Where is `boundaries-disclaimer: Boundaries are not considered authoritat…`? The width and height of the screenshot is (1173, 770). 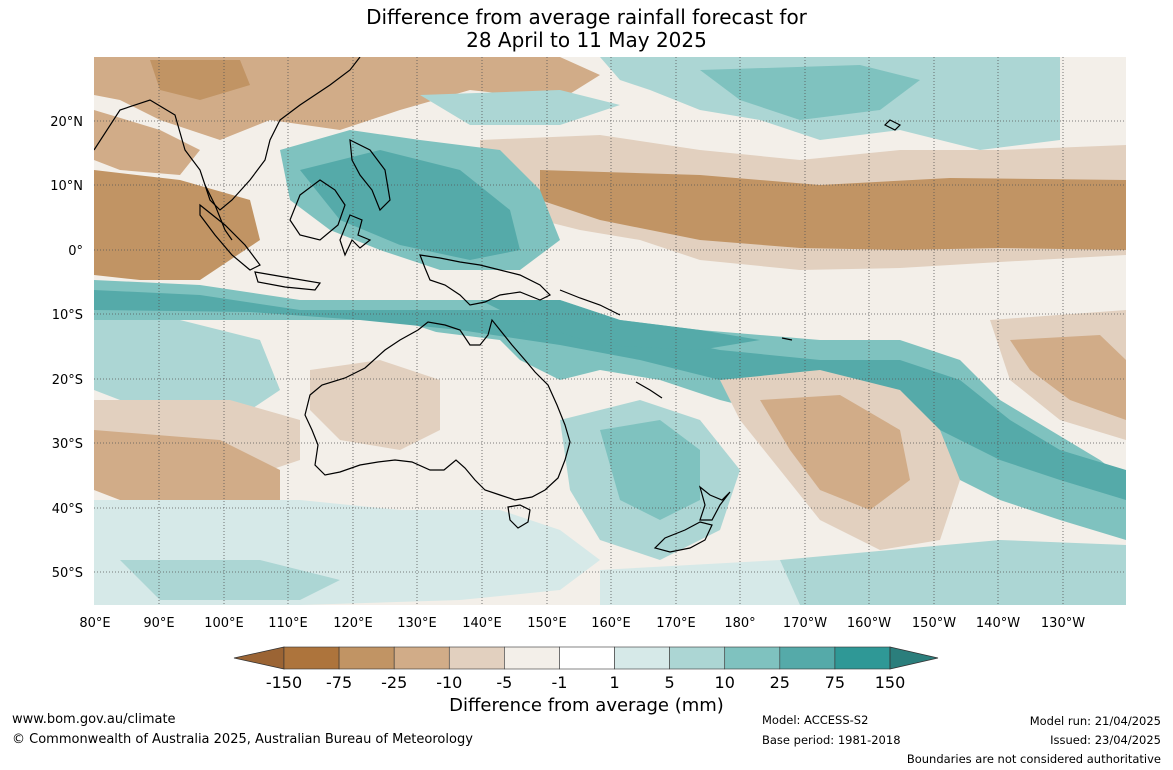
boundaries-disclaimer: Boundaries are not considered authoritat… is located at coordinates (1033, 759).